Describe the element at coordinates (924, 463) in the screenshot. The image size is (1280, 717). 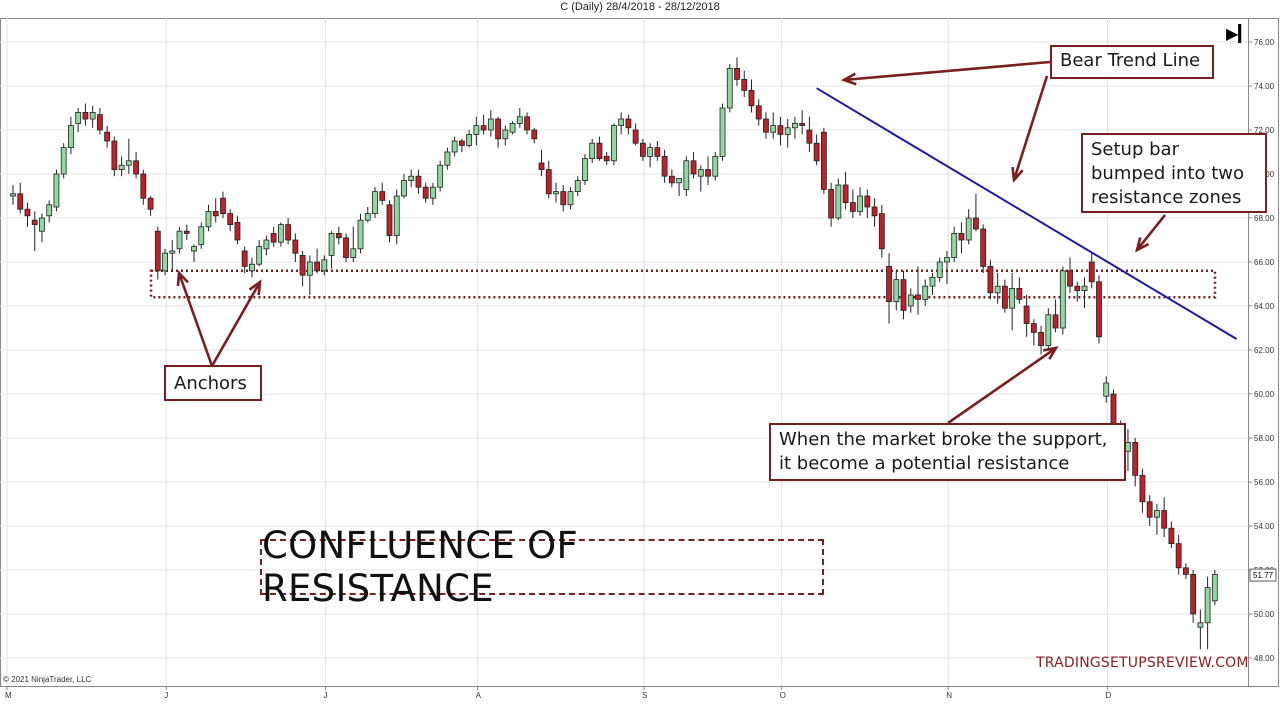
I see `support-resistance-line-2: it become a potential resistance` at that location.